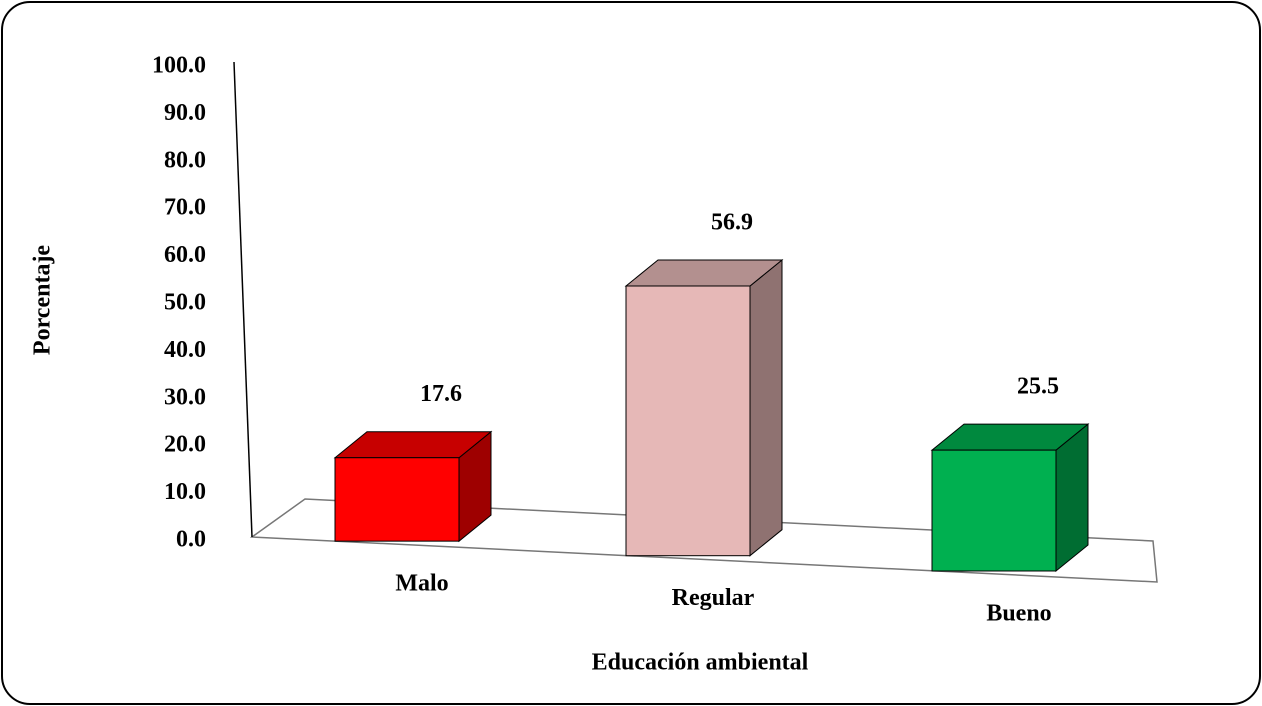 This screenshot has width=1262, height=706. What do you see at coordinates (185, 397) in the screenshot?
I see `y-tick-label: 30.0` at bounding box center [185, 397].